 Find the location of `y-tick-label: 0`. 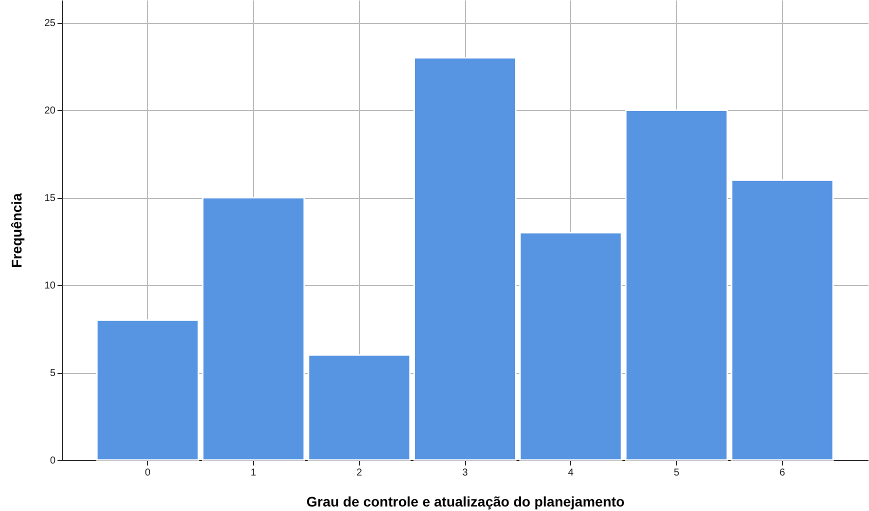

y-tick-label: 0 is located at coordinates (53, 461).